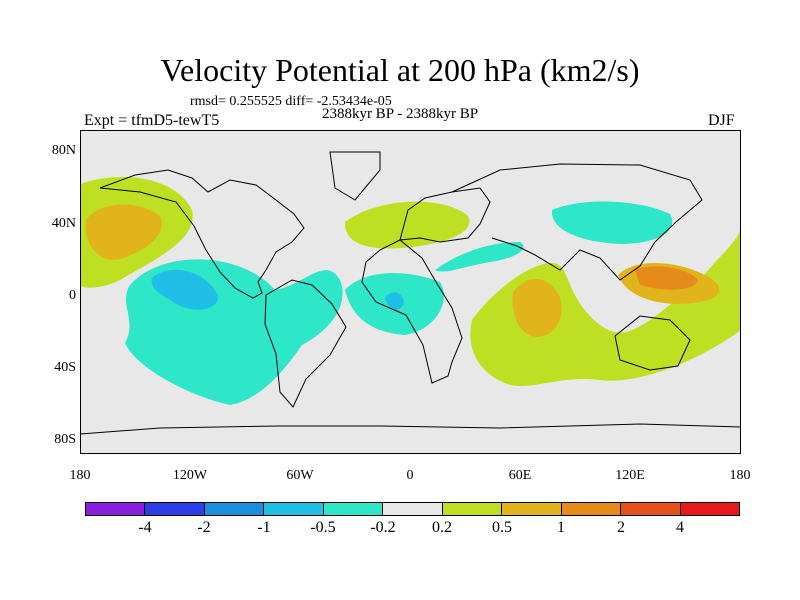 The height and width of the screenshot is (600, 800). What do you see at coordinates (426, 285) in the screenshot?
I see `coast-europe-africa` at bounding box center [426, 285].